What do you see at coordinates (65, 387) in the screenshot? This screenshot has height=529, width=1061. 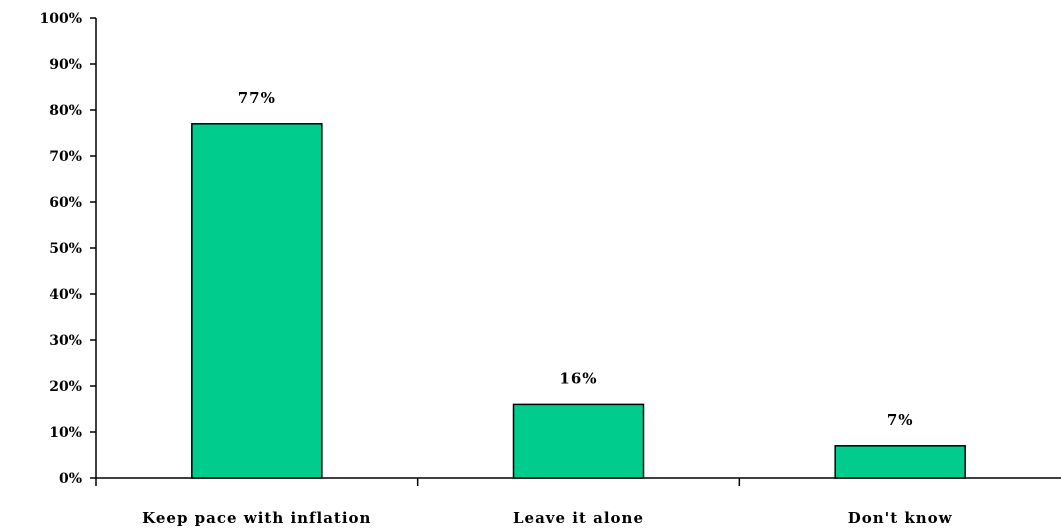 I see `y-tick-label: 20%` at bounding box center [65, 387].